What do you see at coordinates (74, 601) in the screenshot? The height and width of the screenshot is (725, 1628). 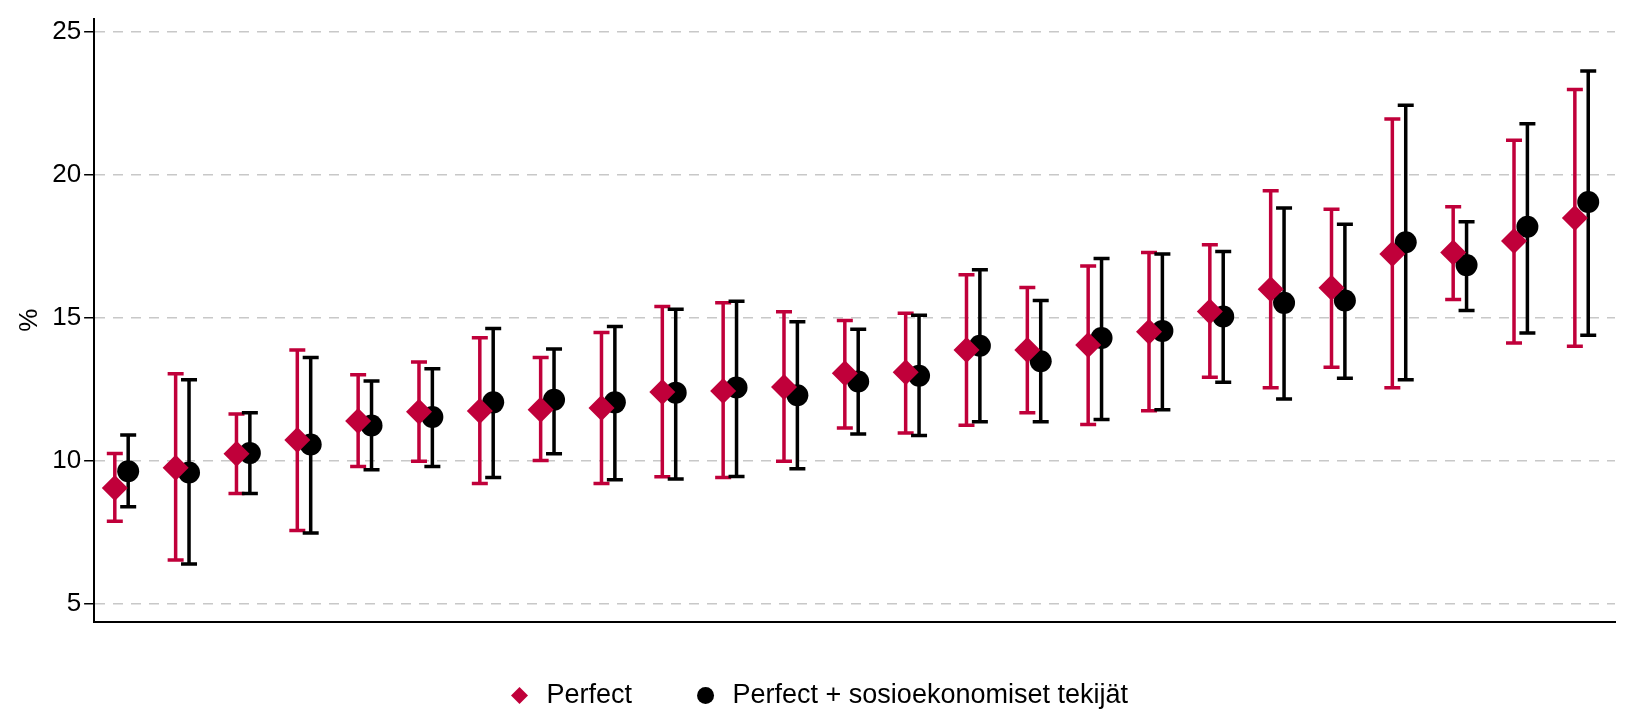 I see `y-tick-label: 5` at bounding box center [74, 601].